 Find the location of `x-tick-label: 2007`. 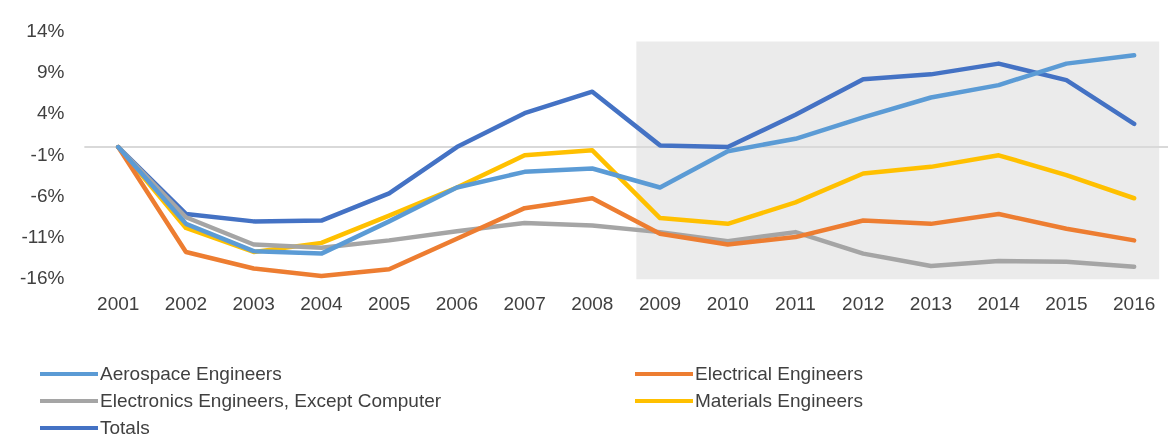

x-tick-label: 2007 is located at coordinates (524, 303).